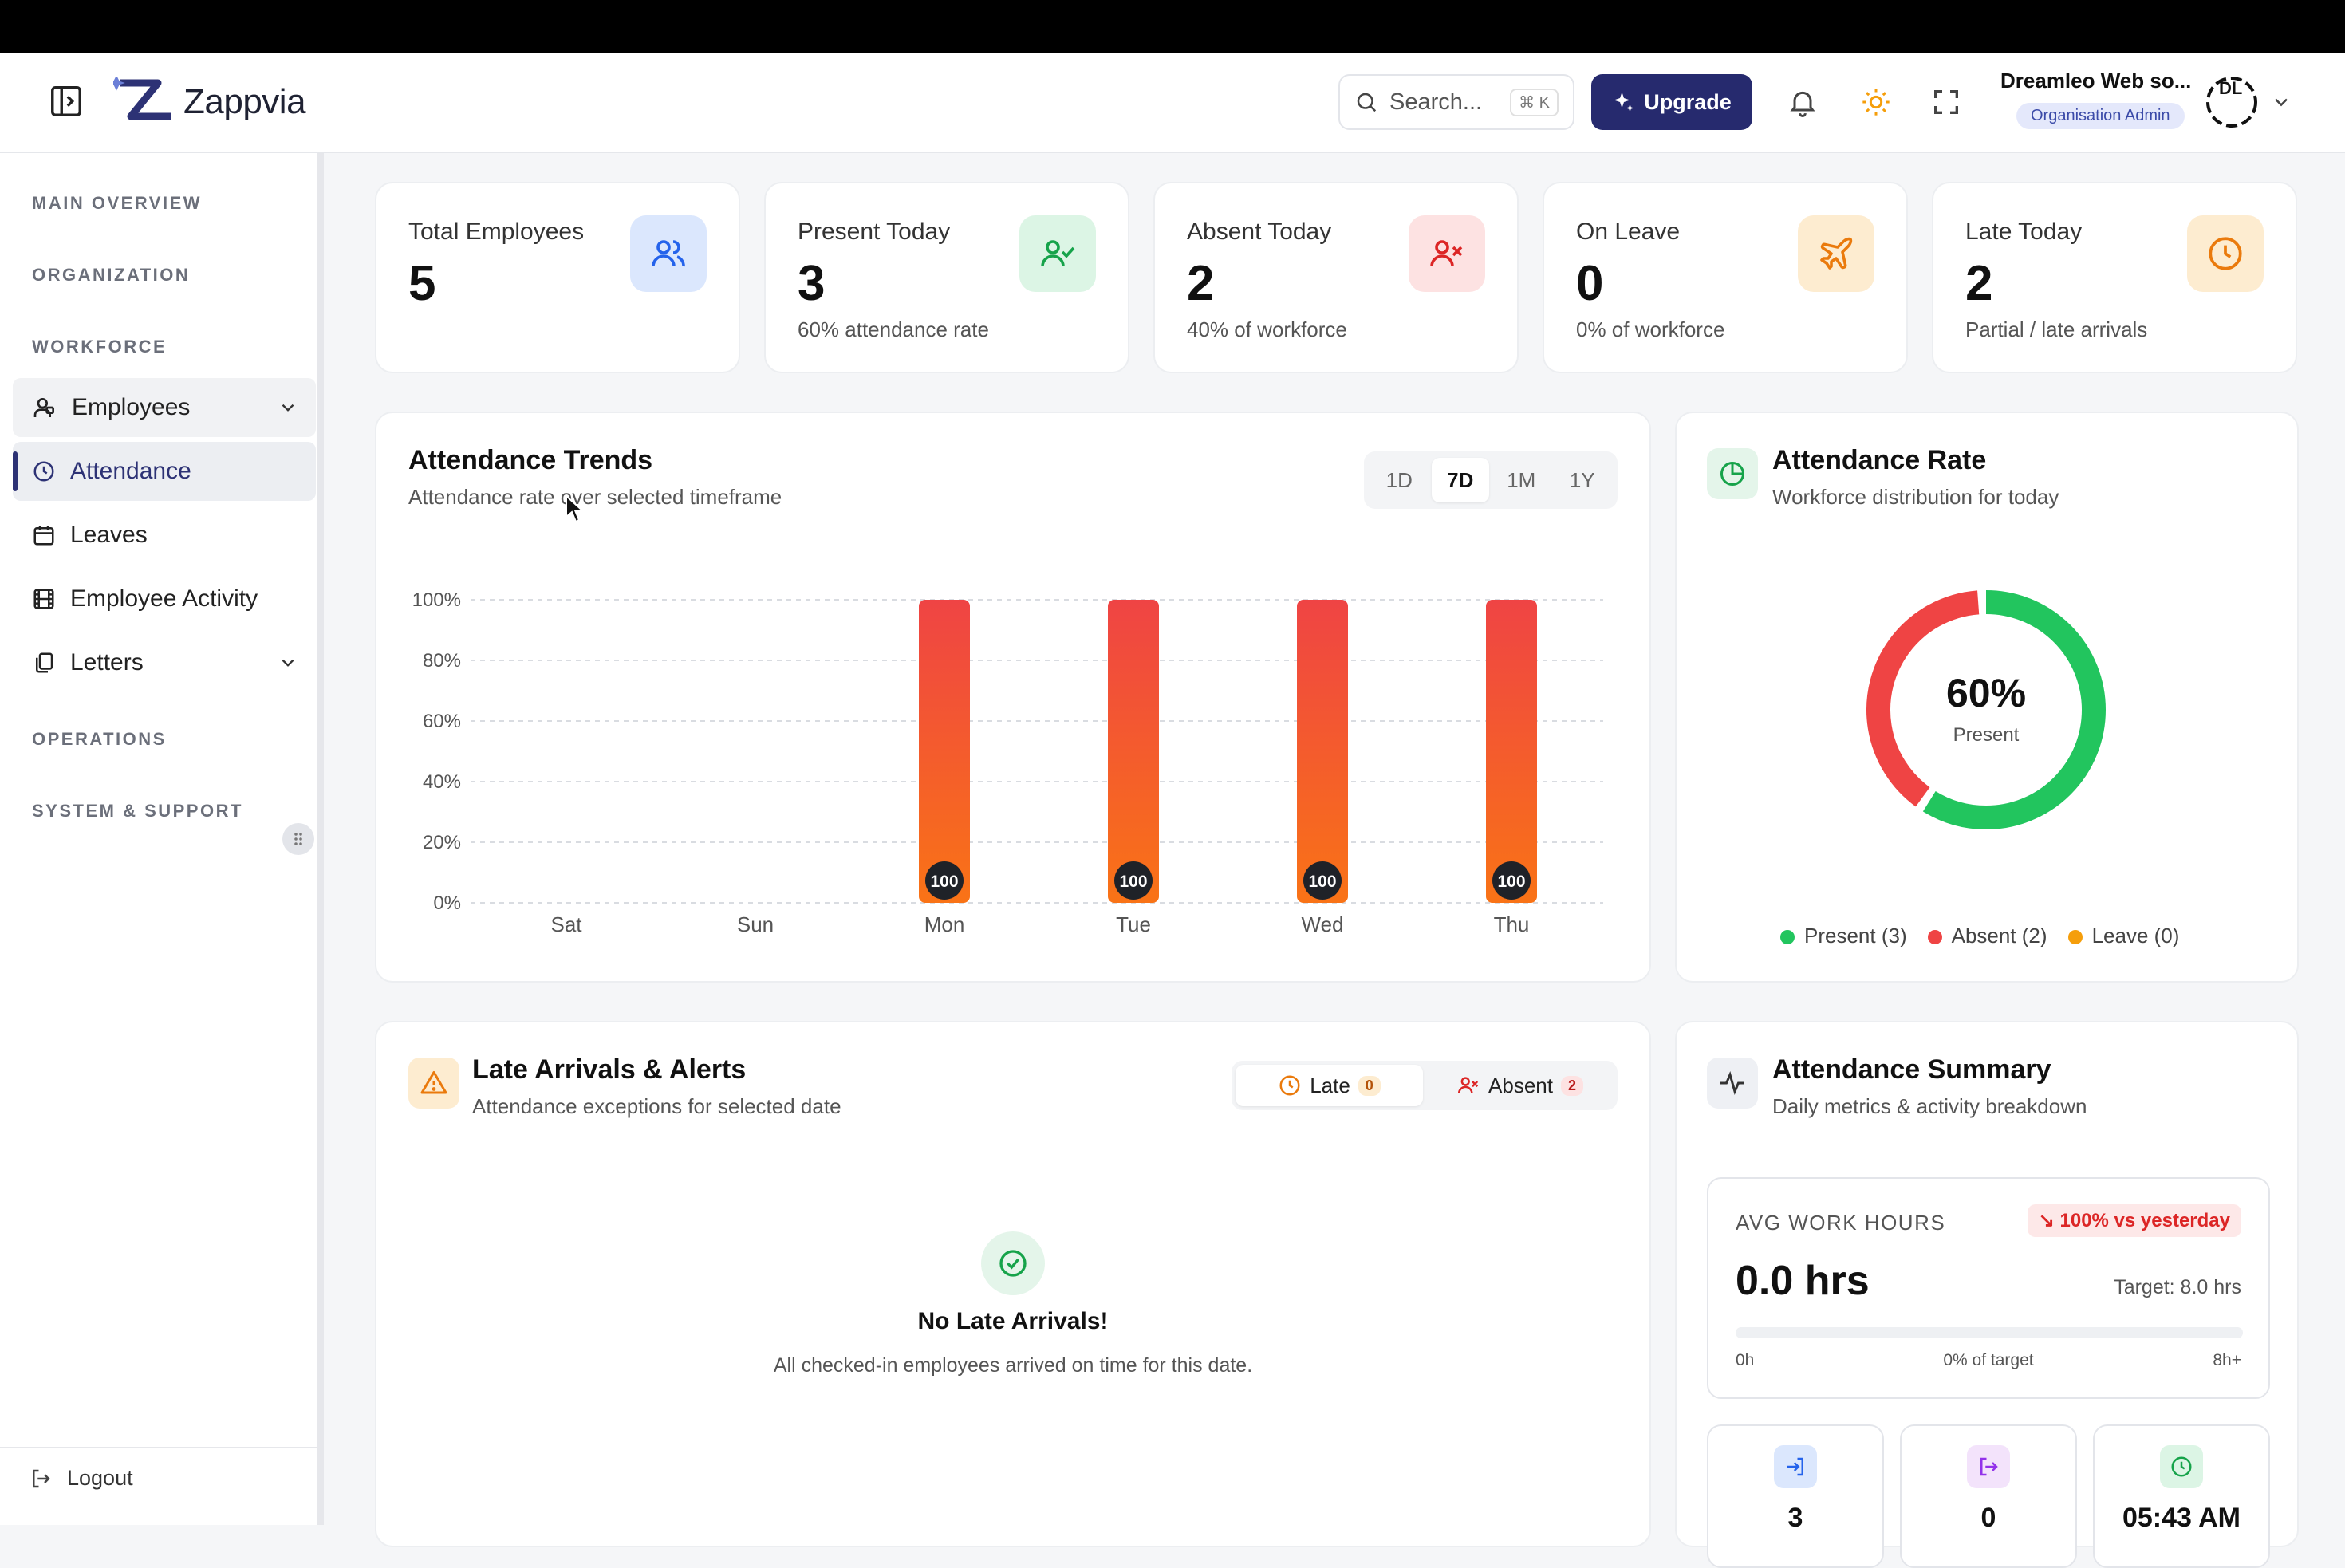 This screenshot has height=1568, width=2345. What do you see at coordinates (530, 460) in the screenshot?
I see `trends-title: Attendance Trends` at bounding box center [530, 460].